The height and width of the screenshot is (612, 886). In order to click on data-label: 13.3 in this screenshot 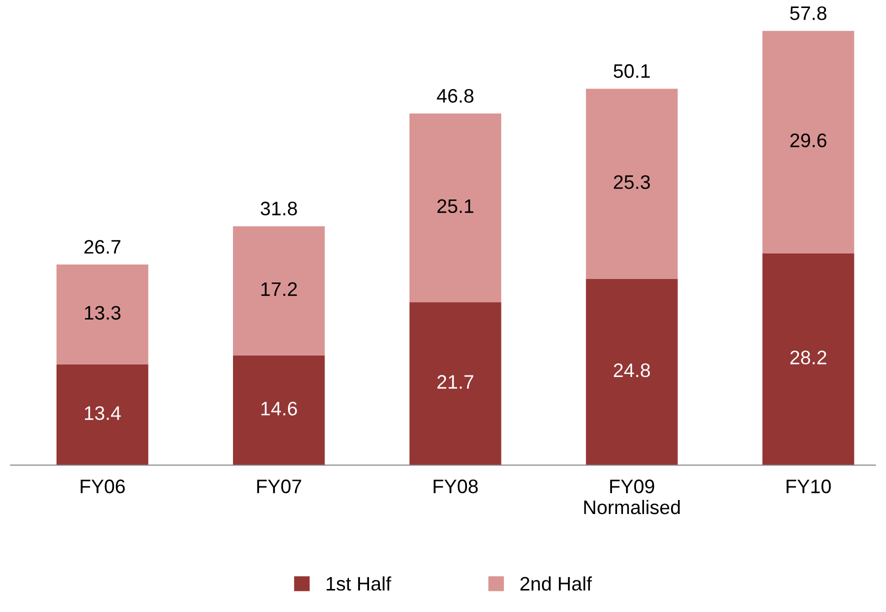, I will do `click(102, 313)`.